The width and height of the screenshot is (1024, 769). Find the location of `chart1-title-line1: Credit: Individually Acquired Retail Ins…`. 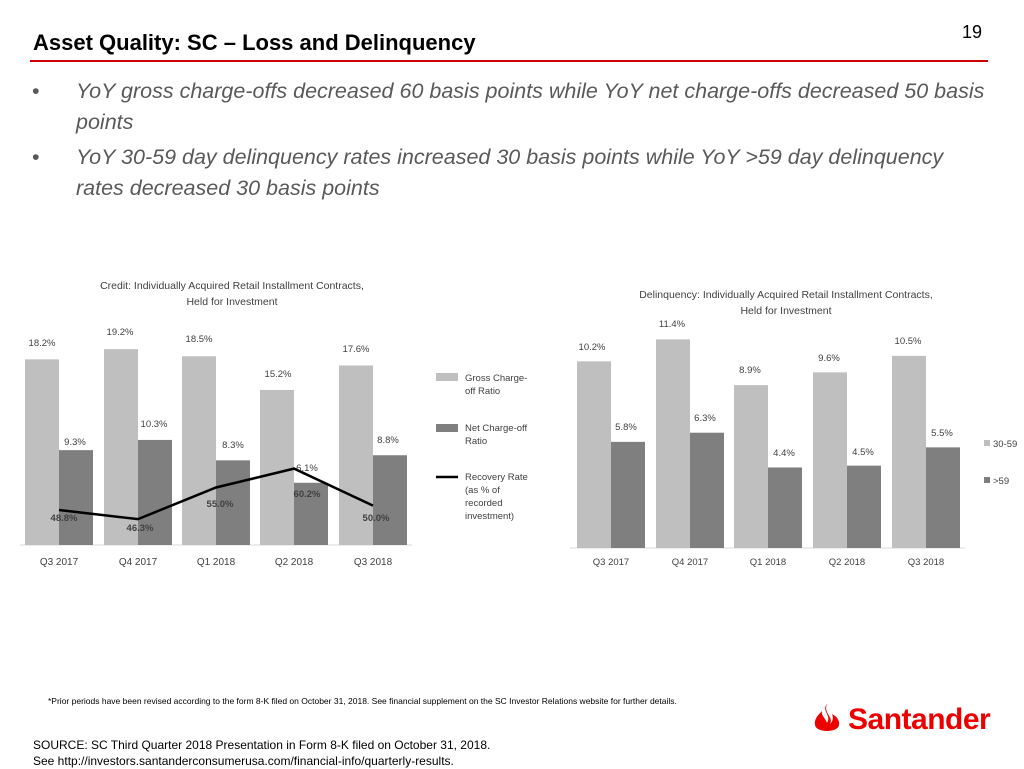

chart1-title-line1: Credit: Individually Acquired Retail Ins… is located at coordinates (232, 286).